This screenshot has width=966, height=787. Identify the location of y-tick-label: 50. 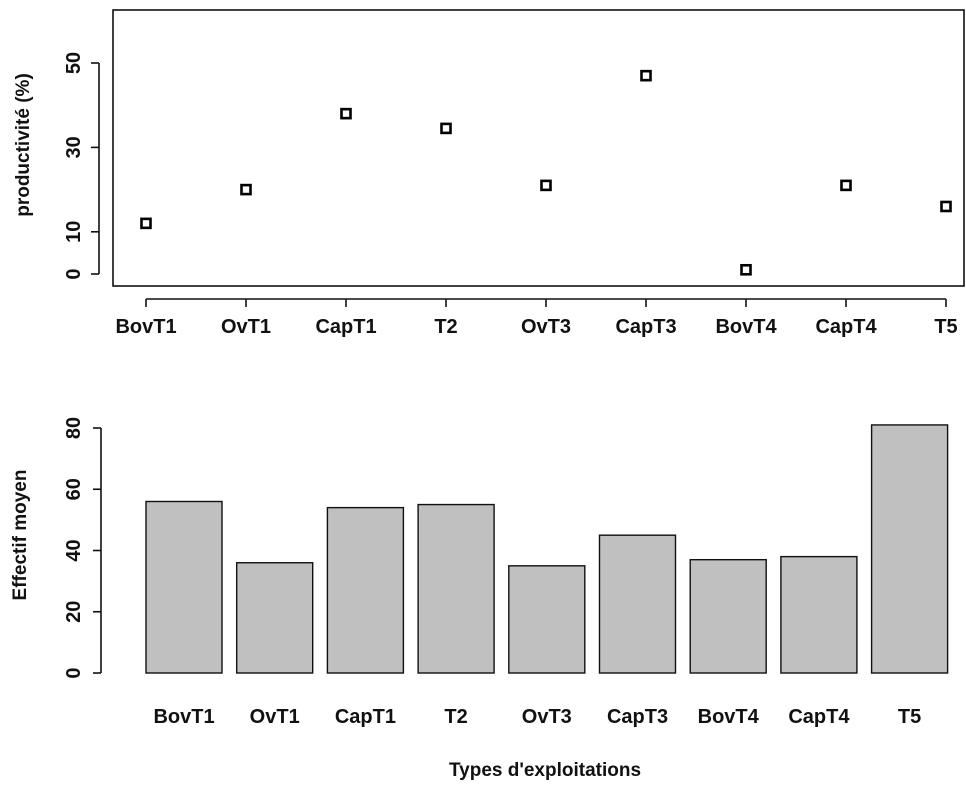
(74, 63).